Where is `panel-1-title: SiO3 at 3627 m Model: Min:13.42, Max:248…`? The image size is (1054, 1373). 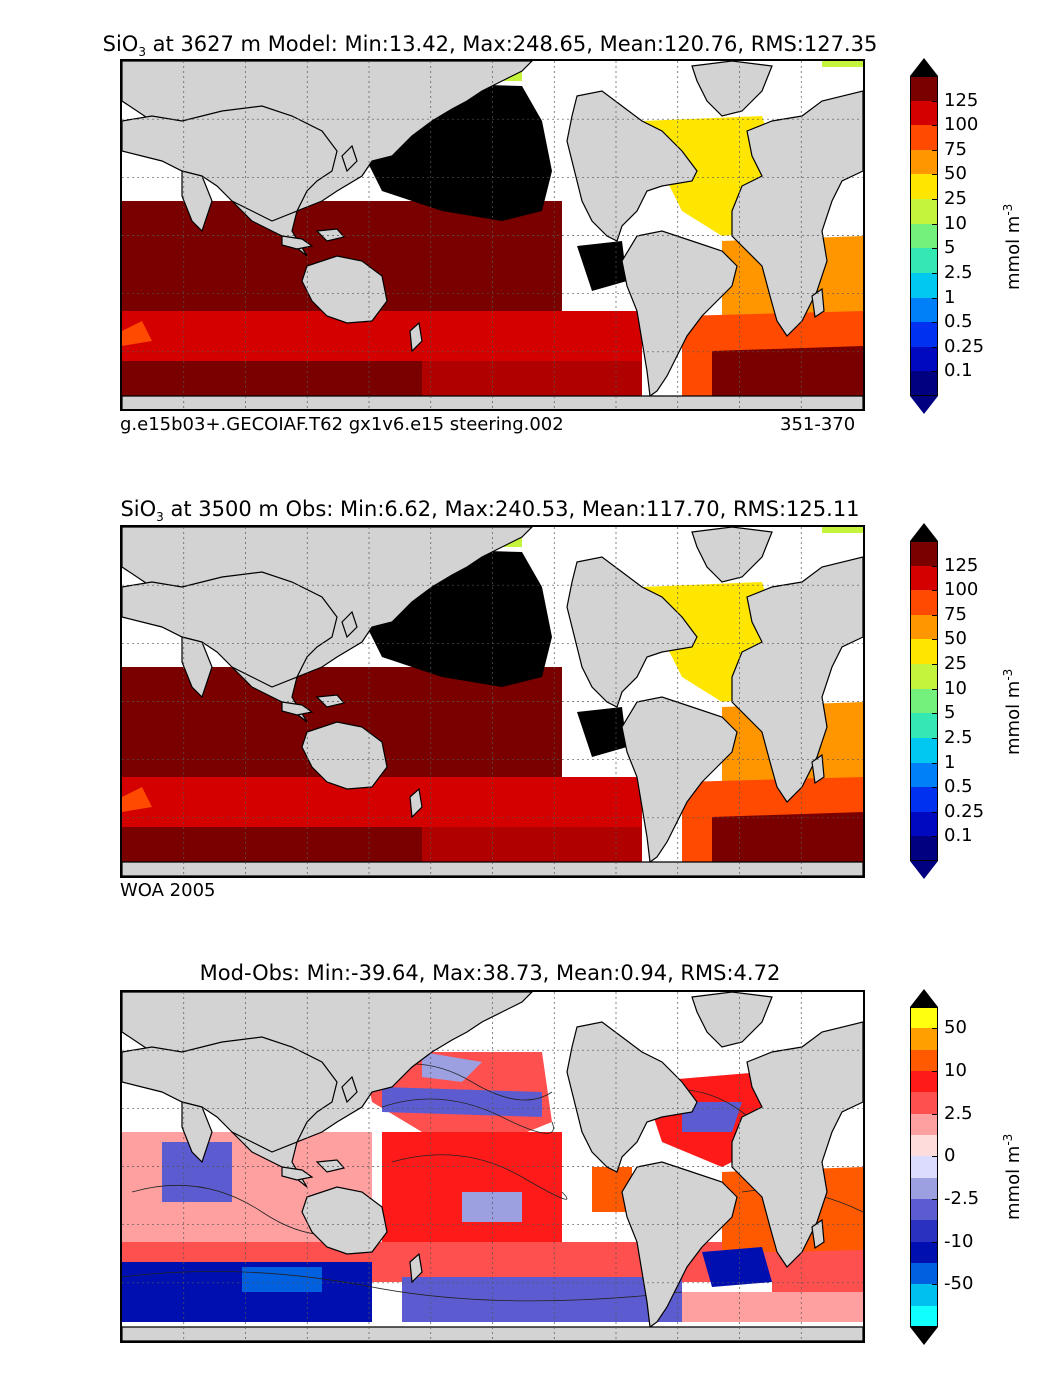 panel-1-title: SiO3 at 3627 m Model: Min:13.42, Max:248… is located at coordinates (490, 45).